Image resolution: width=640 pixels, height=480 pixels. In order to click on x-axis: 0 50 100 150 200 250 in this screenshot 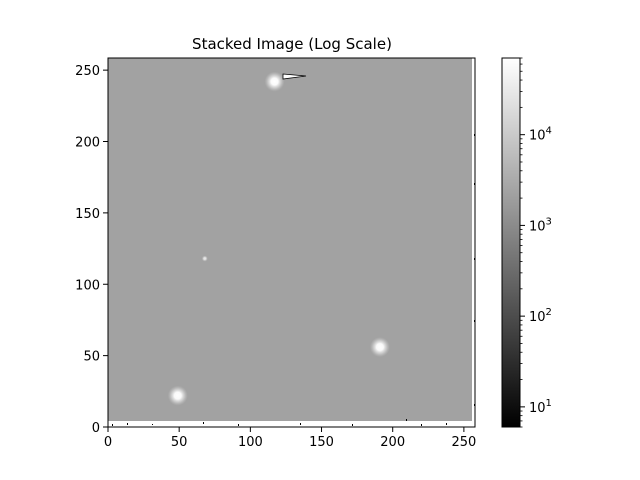, I will do `click(290, 438)`.